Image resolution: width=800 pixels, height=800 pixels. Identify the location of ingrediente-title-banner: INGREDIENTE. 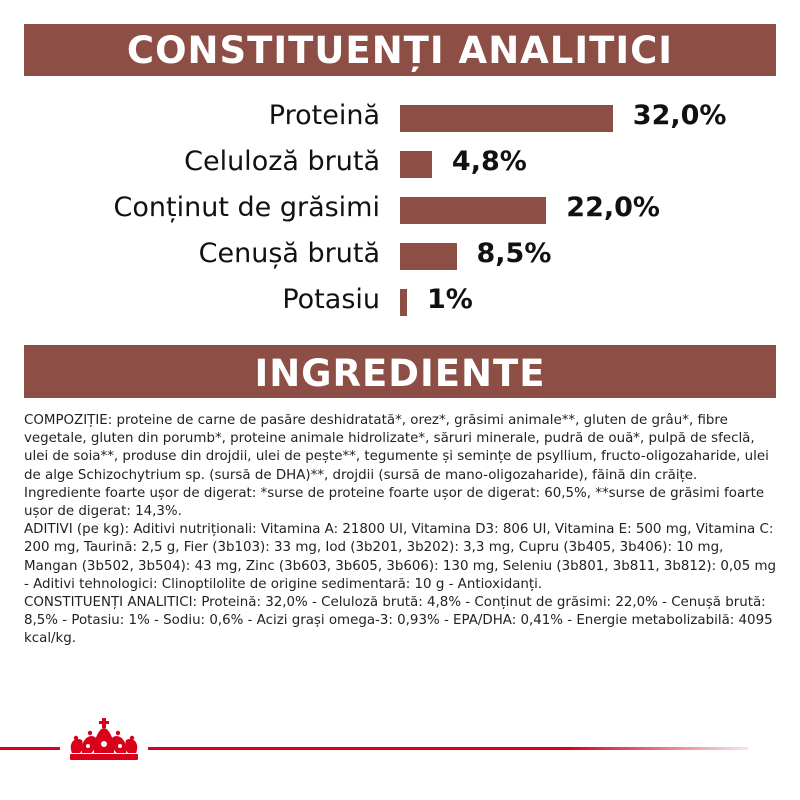
(400, 371).